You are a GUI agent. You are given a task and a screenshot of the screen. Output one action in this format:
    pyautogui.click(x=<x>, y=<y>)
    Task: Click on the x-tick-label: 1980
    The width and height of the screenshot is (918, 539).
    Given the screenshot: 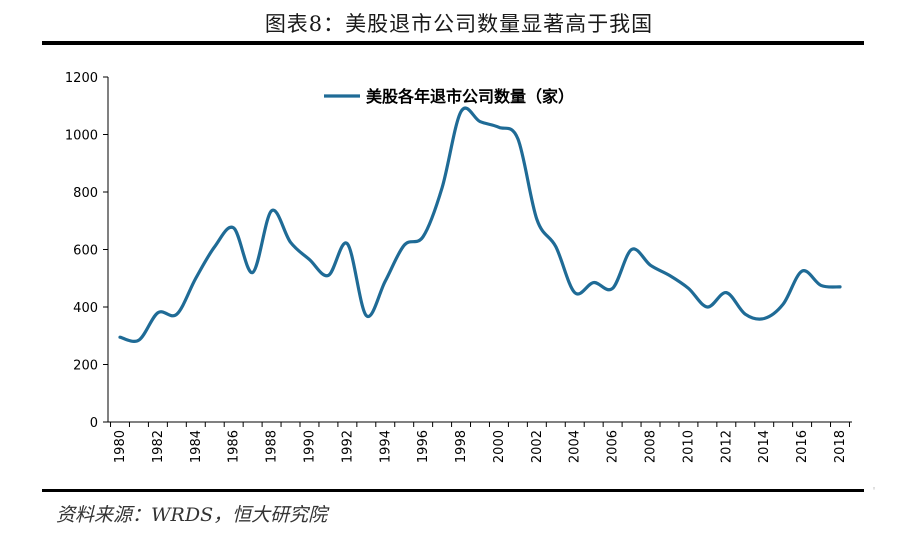 What is the action you would take?
    pyautogui.click(x=120, y=446)
    